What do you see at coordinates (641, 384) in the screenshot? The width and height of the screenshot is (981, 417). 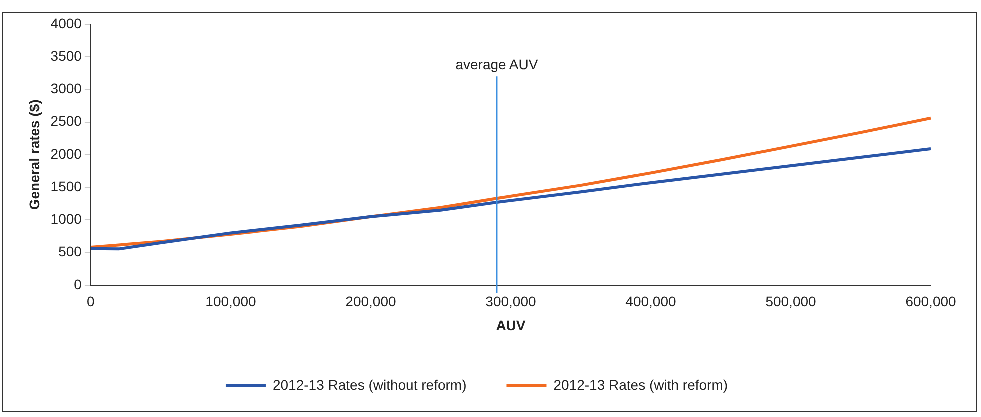 I see `legend-label: 2012-13 Rates (with reform)` at bounding box center [641, 384].